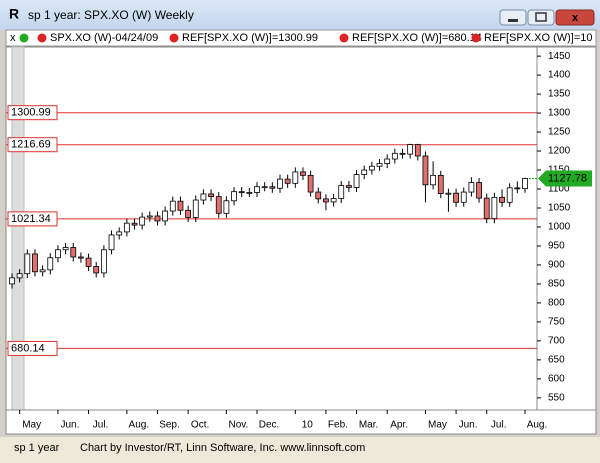 Image resolution: width=600 pixels, height=463 pixels. Describe the element at coordinates (556, 246) in the screenshot. I see `y-tick-label: 950` at that location.